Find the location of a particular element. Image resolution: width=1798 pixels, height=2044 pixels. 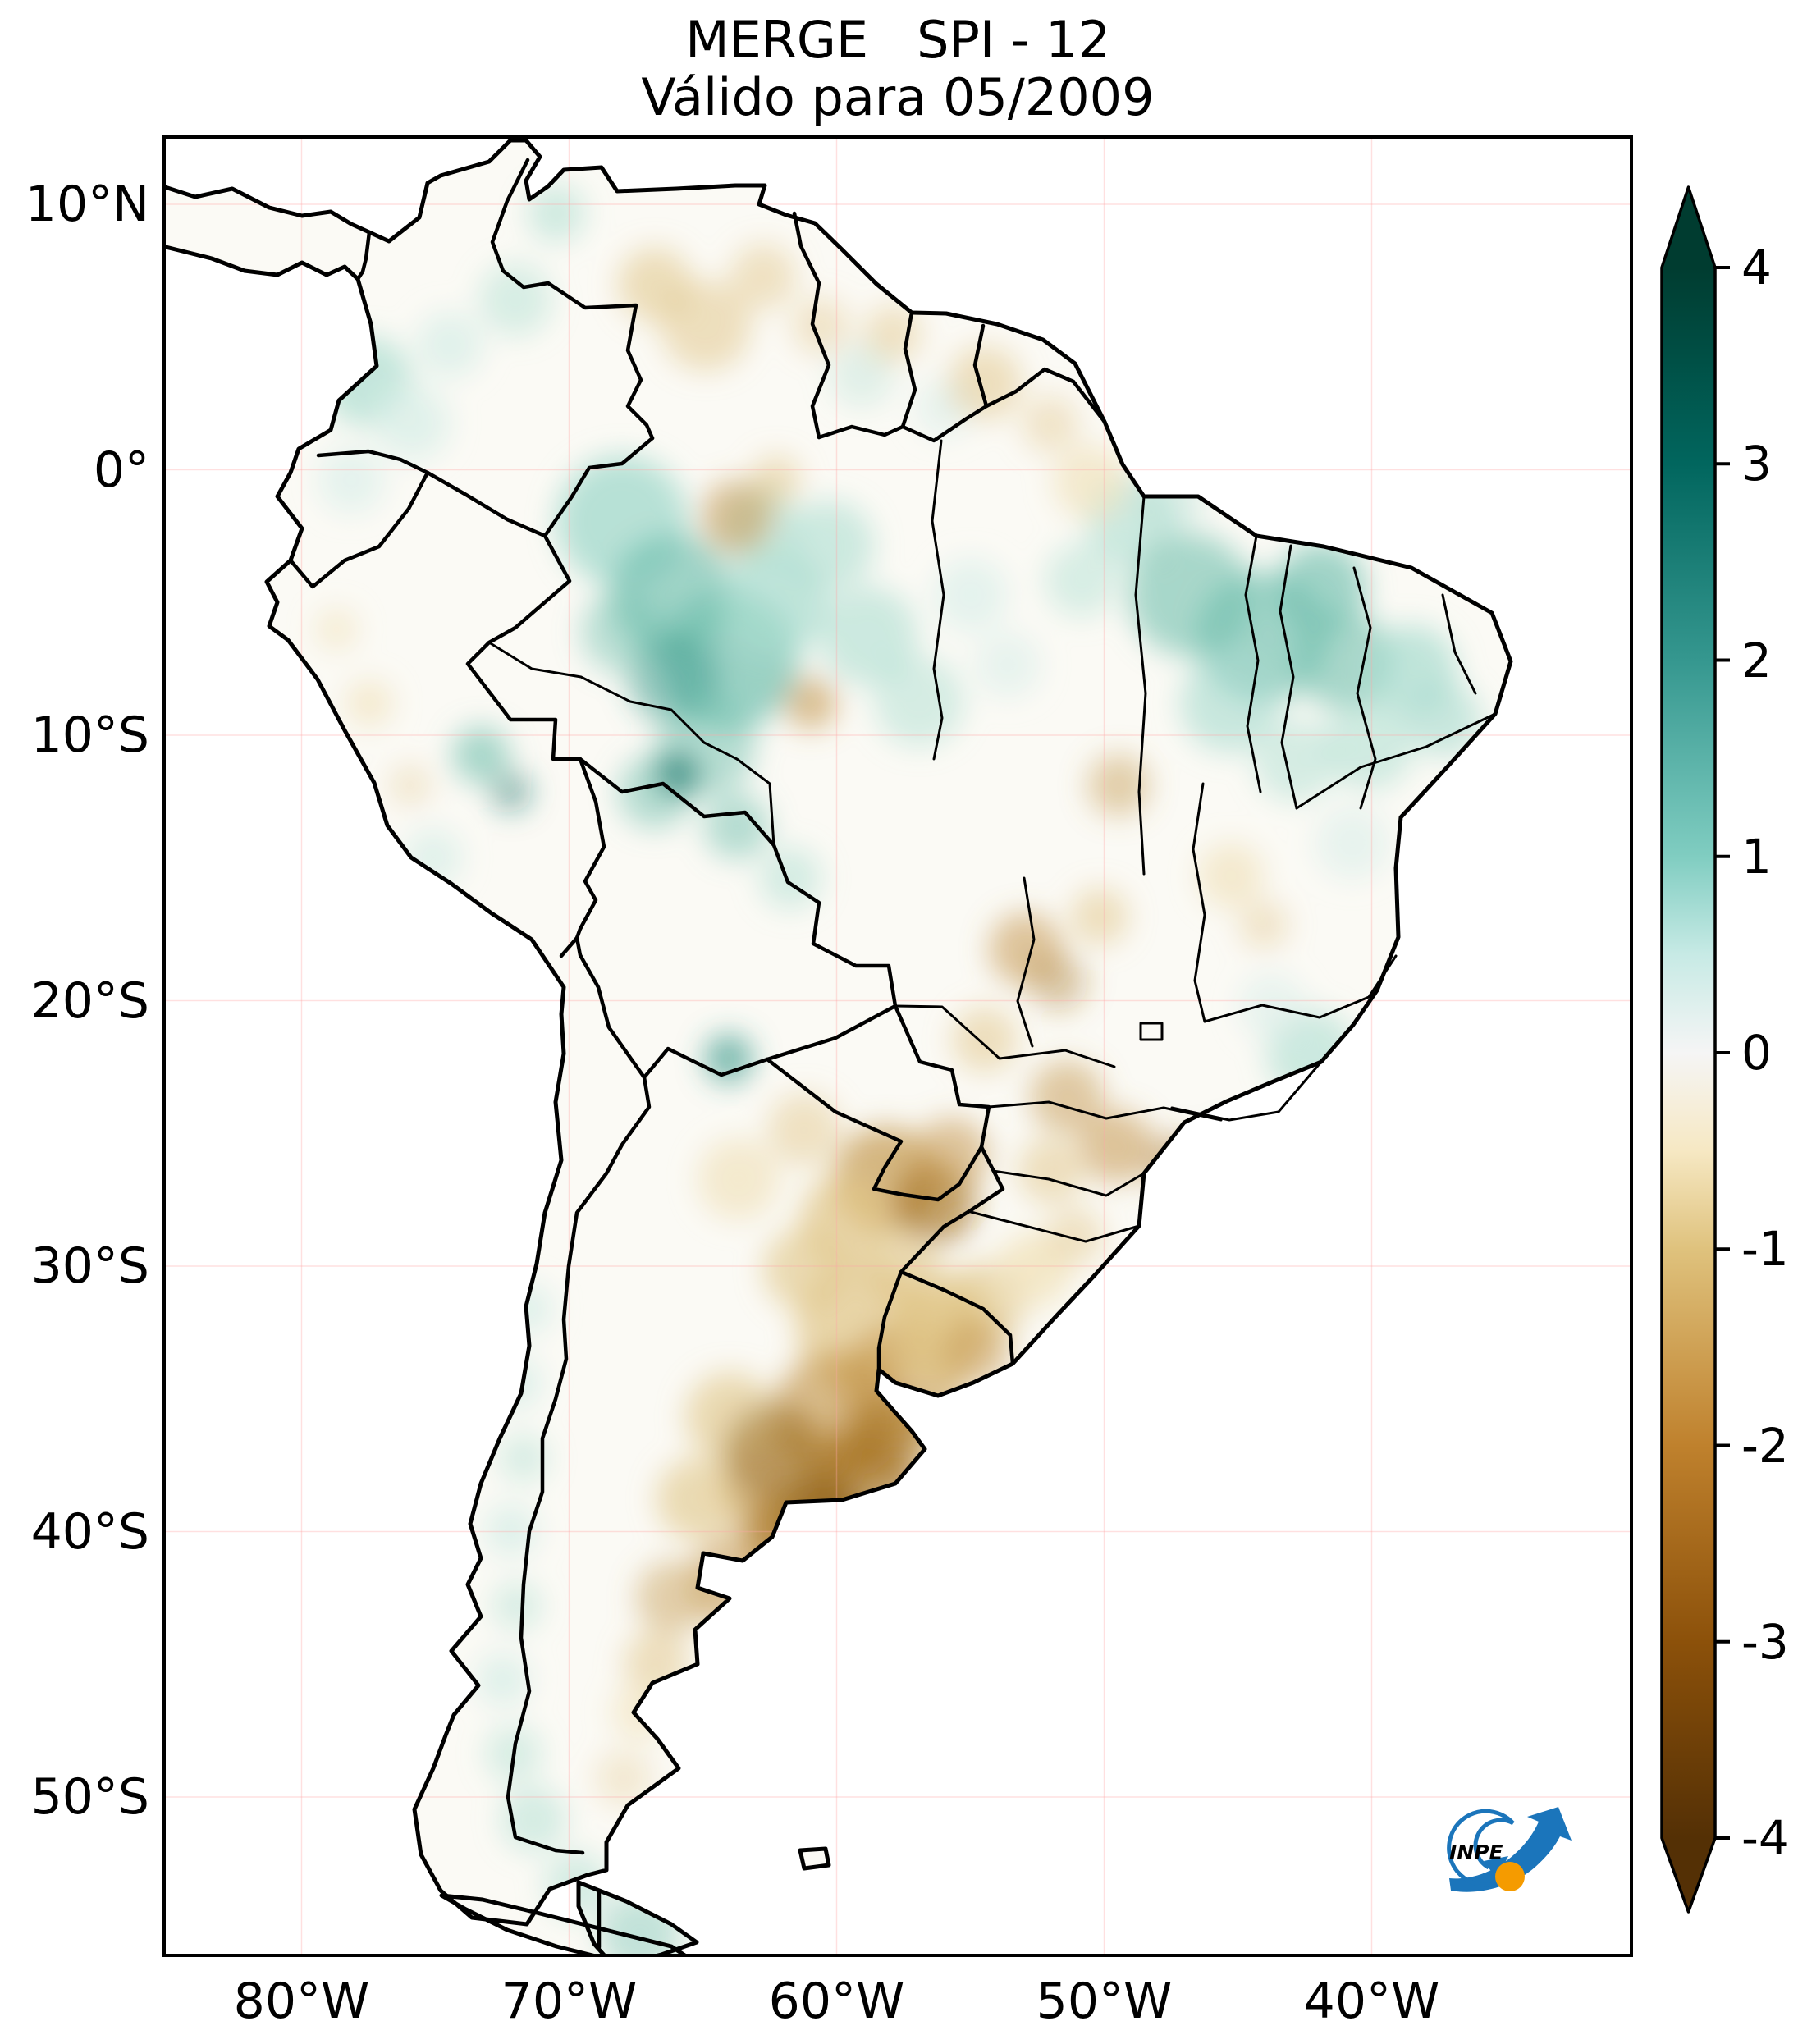

colorbar-tick-label: -4 is located at coordinates (1765, 1838).